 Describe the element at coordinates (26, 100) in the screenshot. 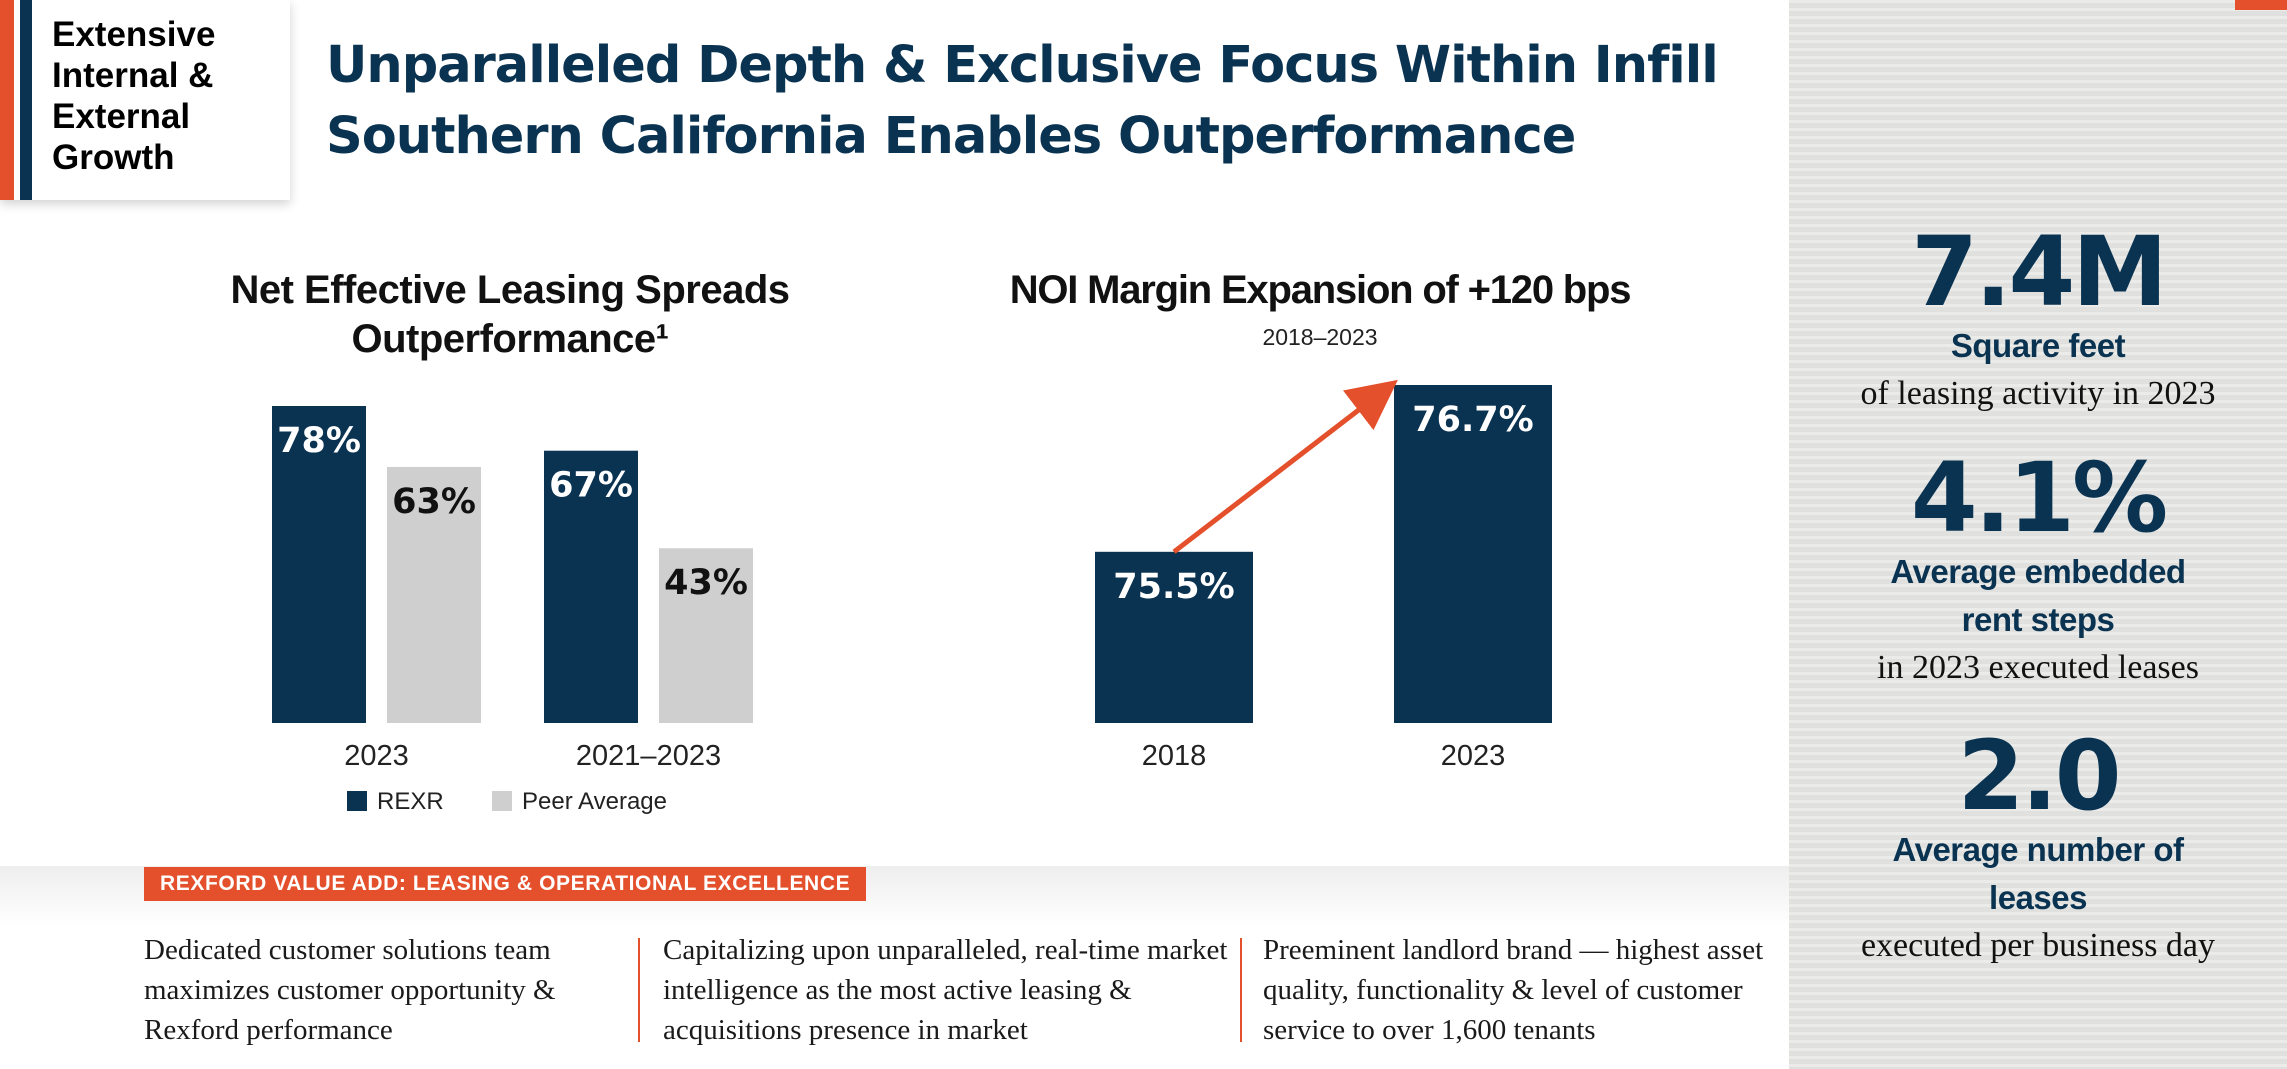

I see `accent-bar-navy` at that location.